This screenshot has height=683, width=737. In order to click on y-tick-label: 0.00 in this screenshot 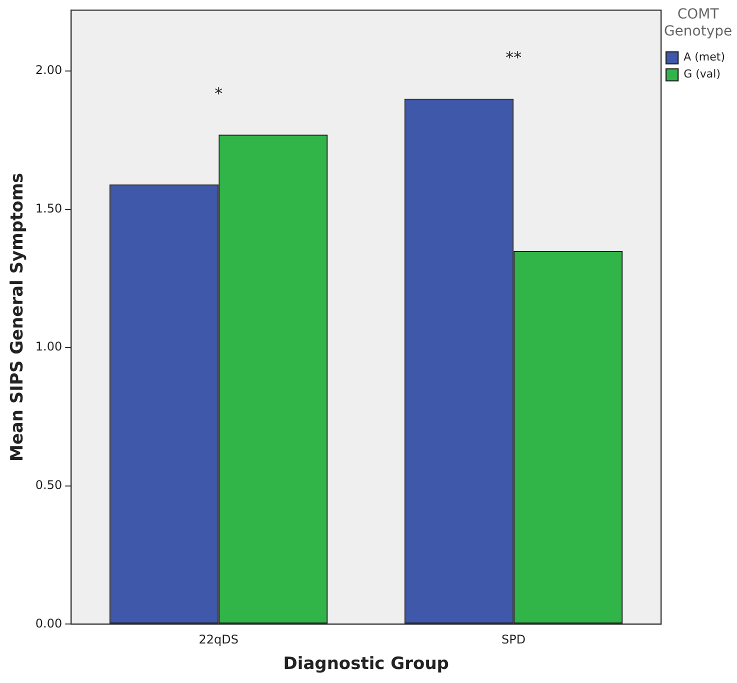, I will do `click(48, 623)`.